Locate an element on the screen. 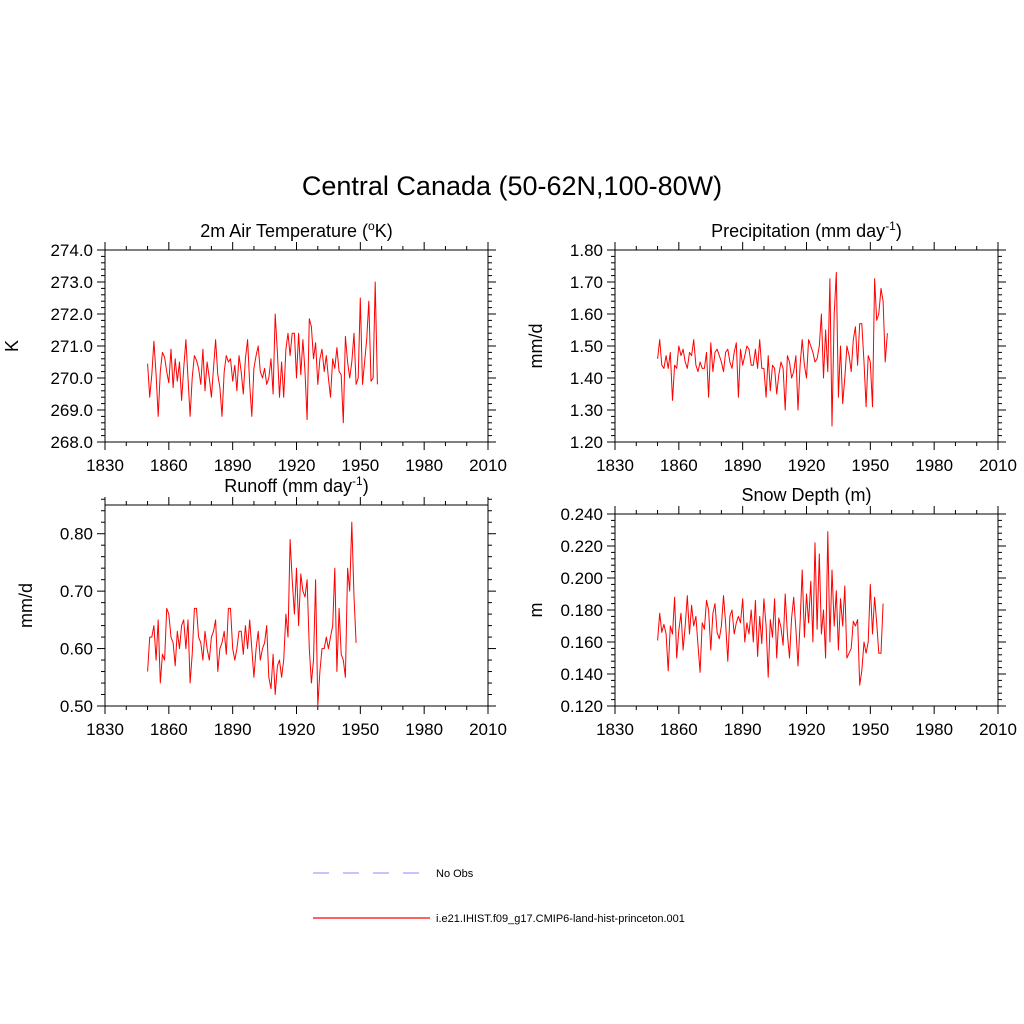 The height and width of the screenshot is (1024, 1024). y-tick-label: 0.70 is located at coordinates (76, 591).